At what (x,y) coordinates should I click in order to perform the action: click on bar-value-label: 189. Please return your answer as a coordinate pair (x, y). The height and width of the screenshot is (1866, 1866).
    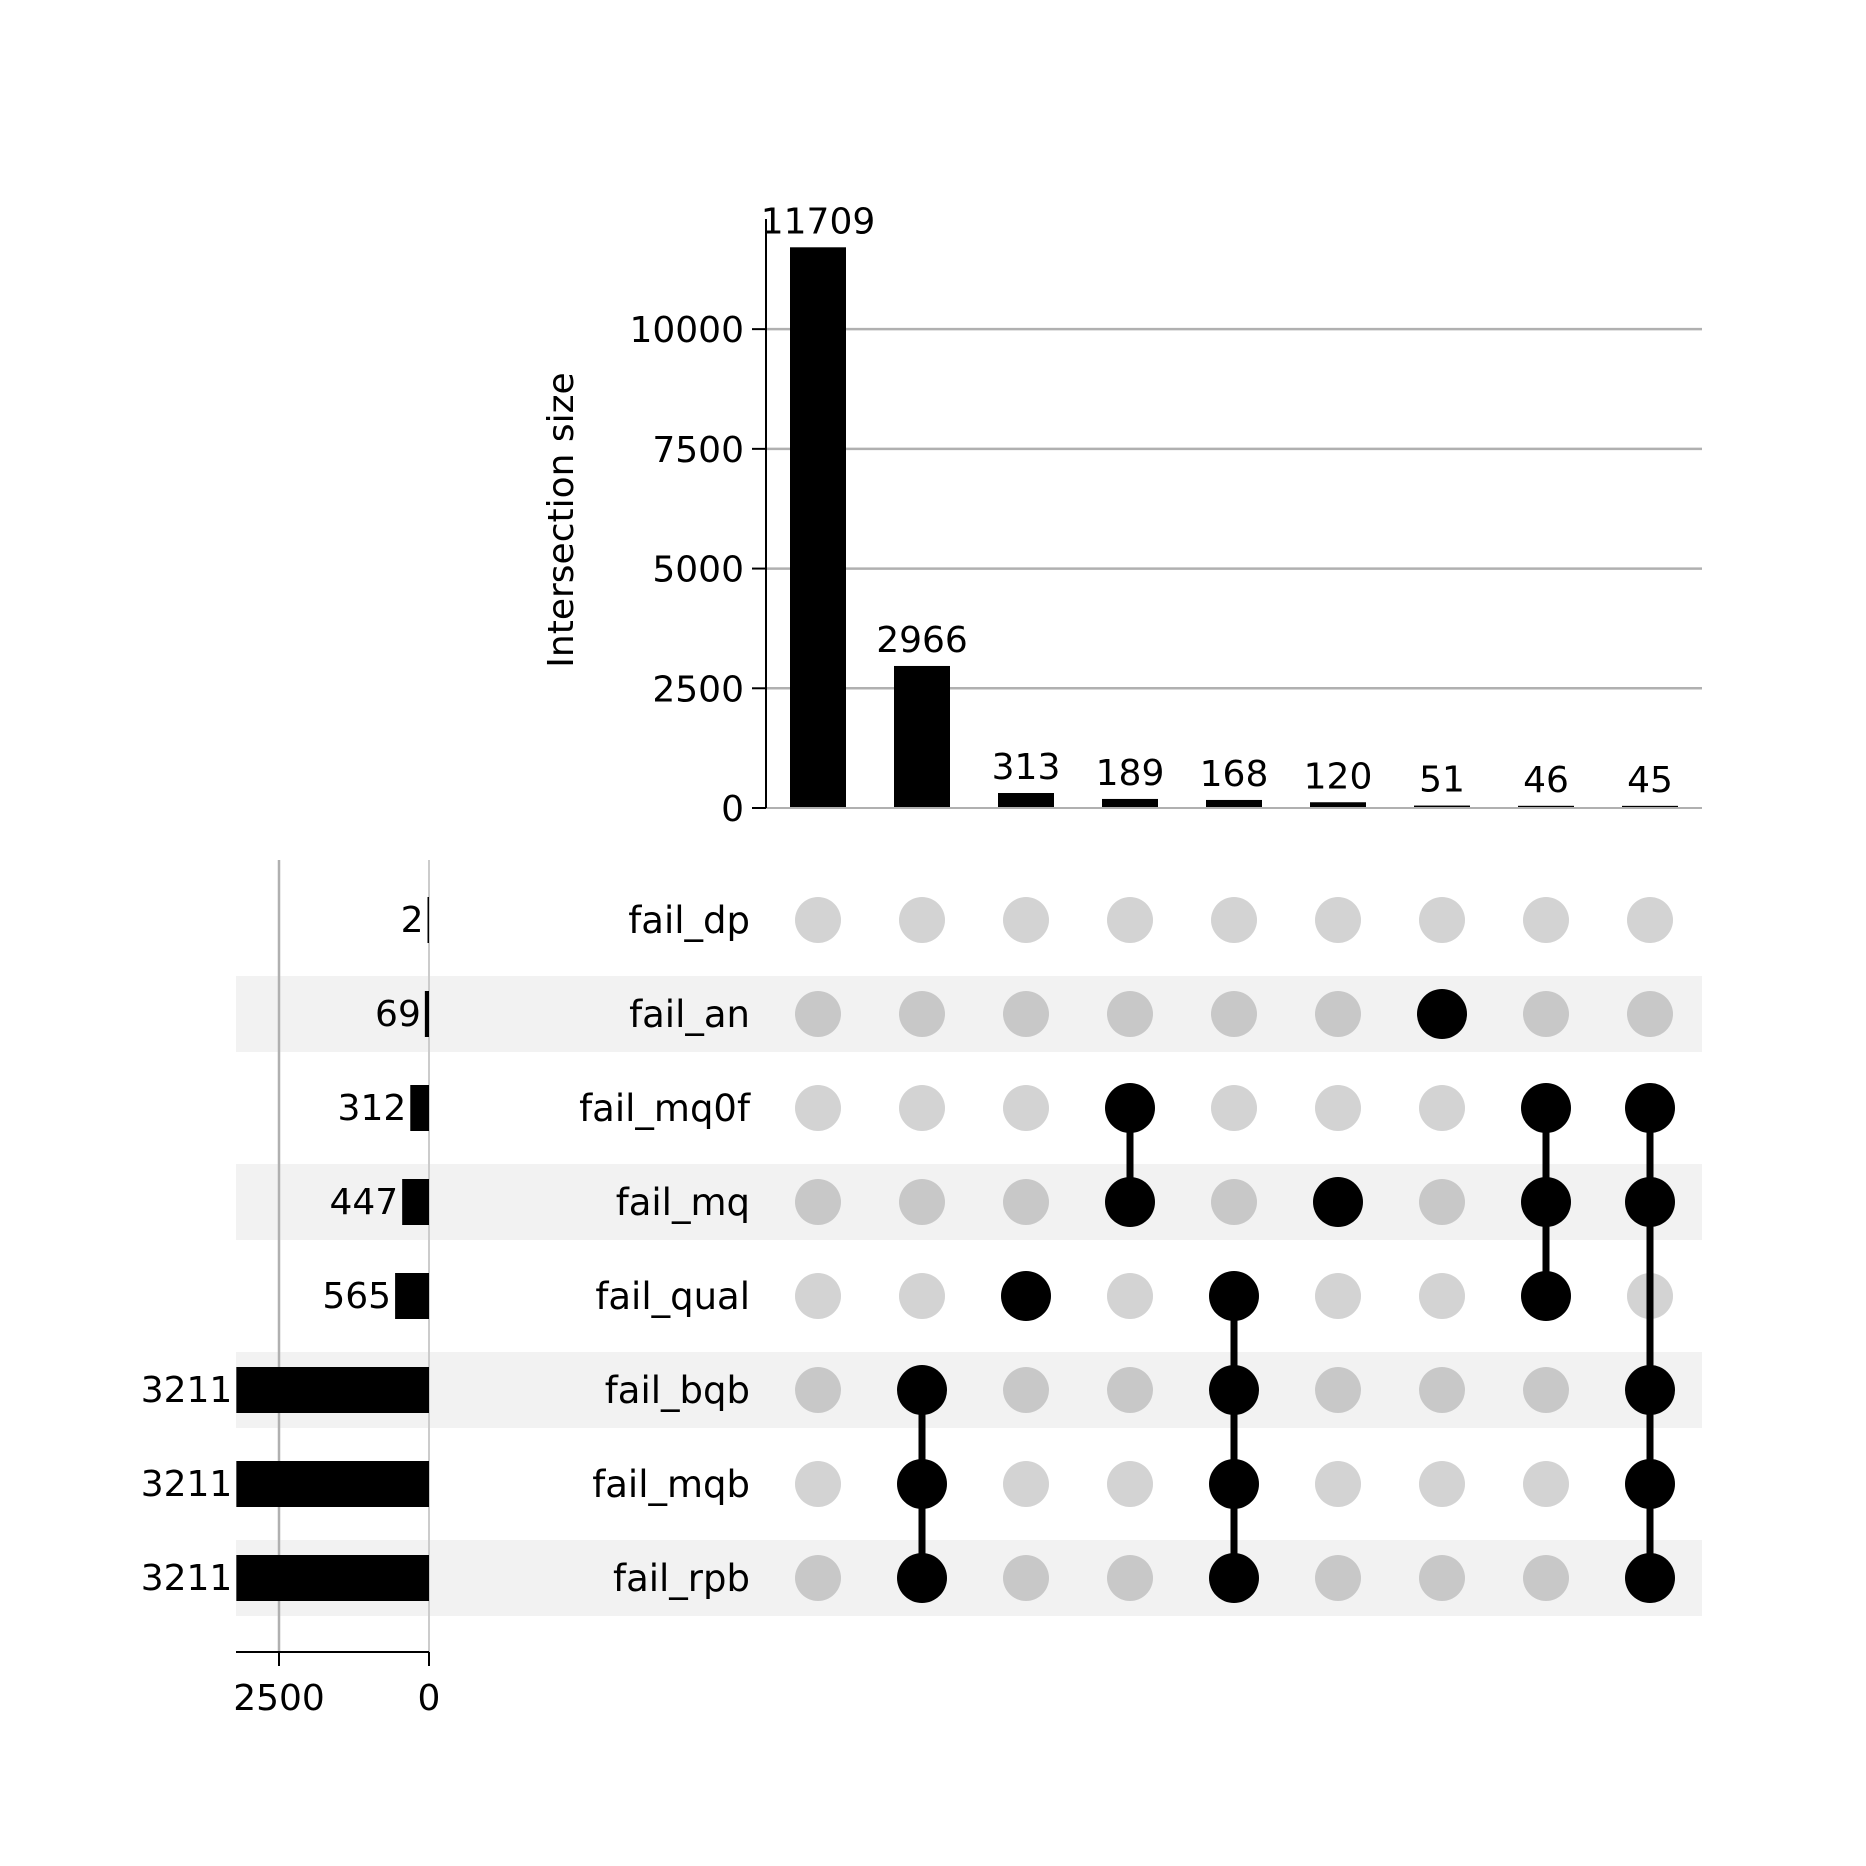
    Looking at the image, I should click on (1130, 773).